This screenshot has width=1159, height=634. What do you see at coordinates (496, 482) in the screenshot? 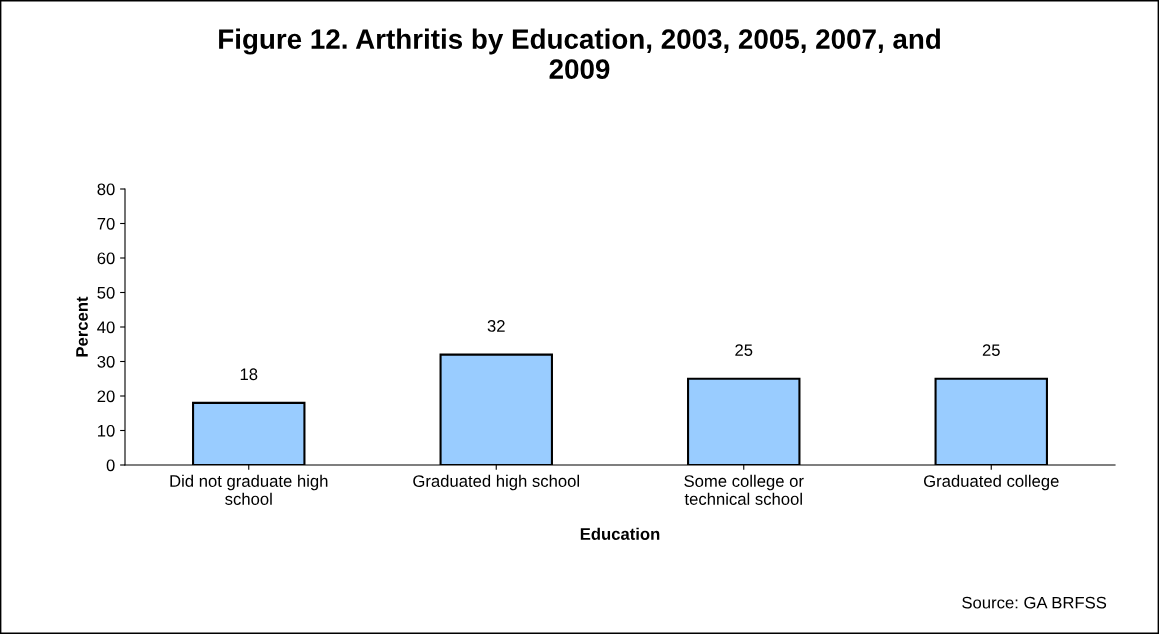
I see `x-tick-label: Graduated high school` at bounding box center [496, 482].